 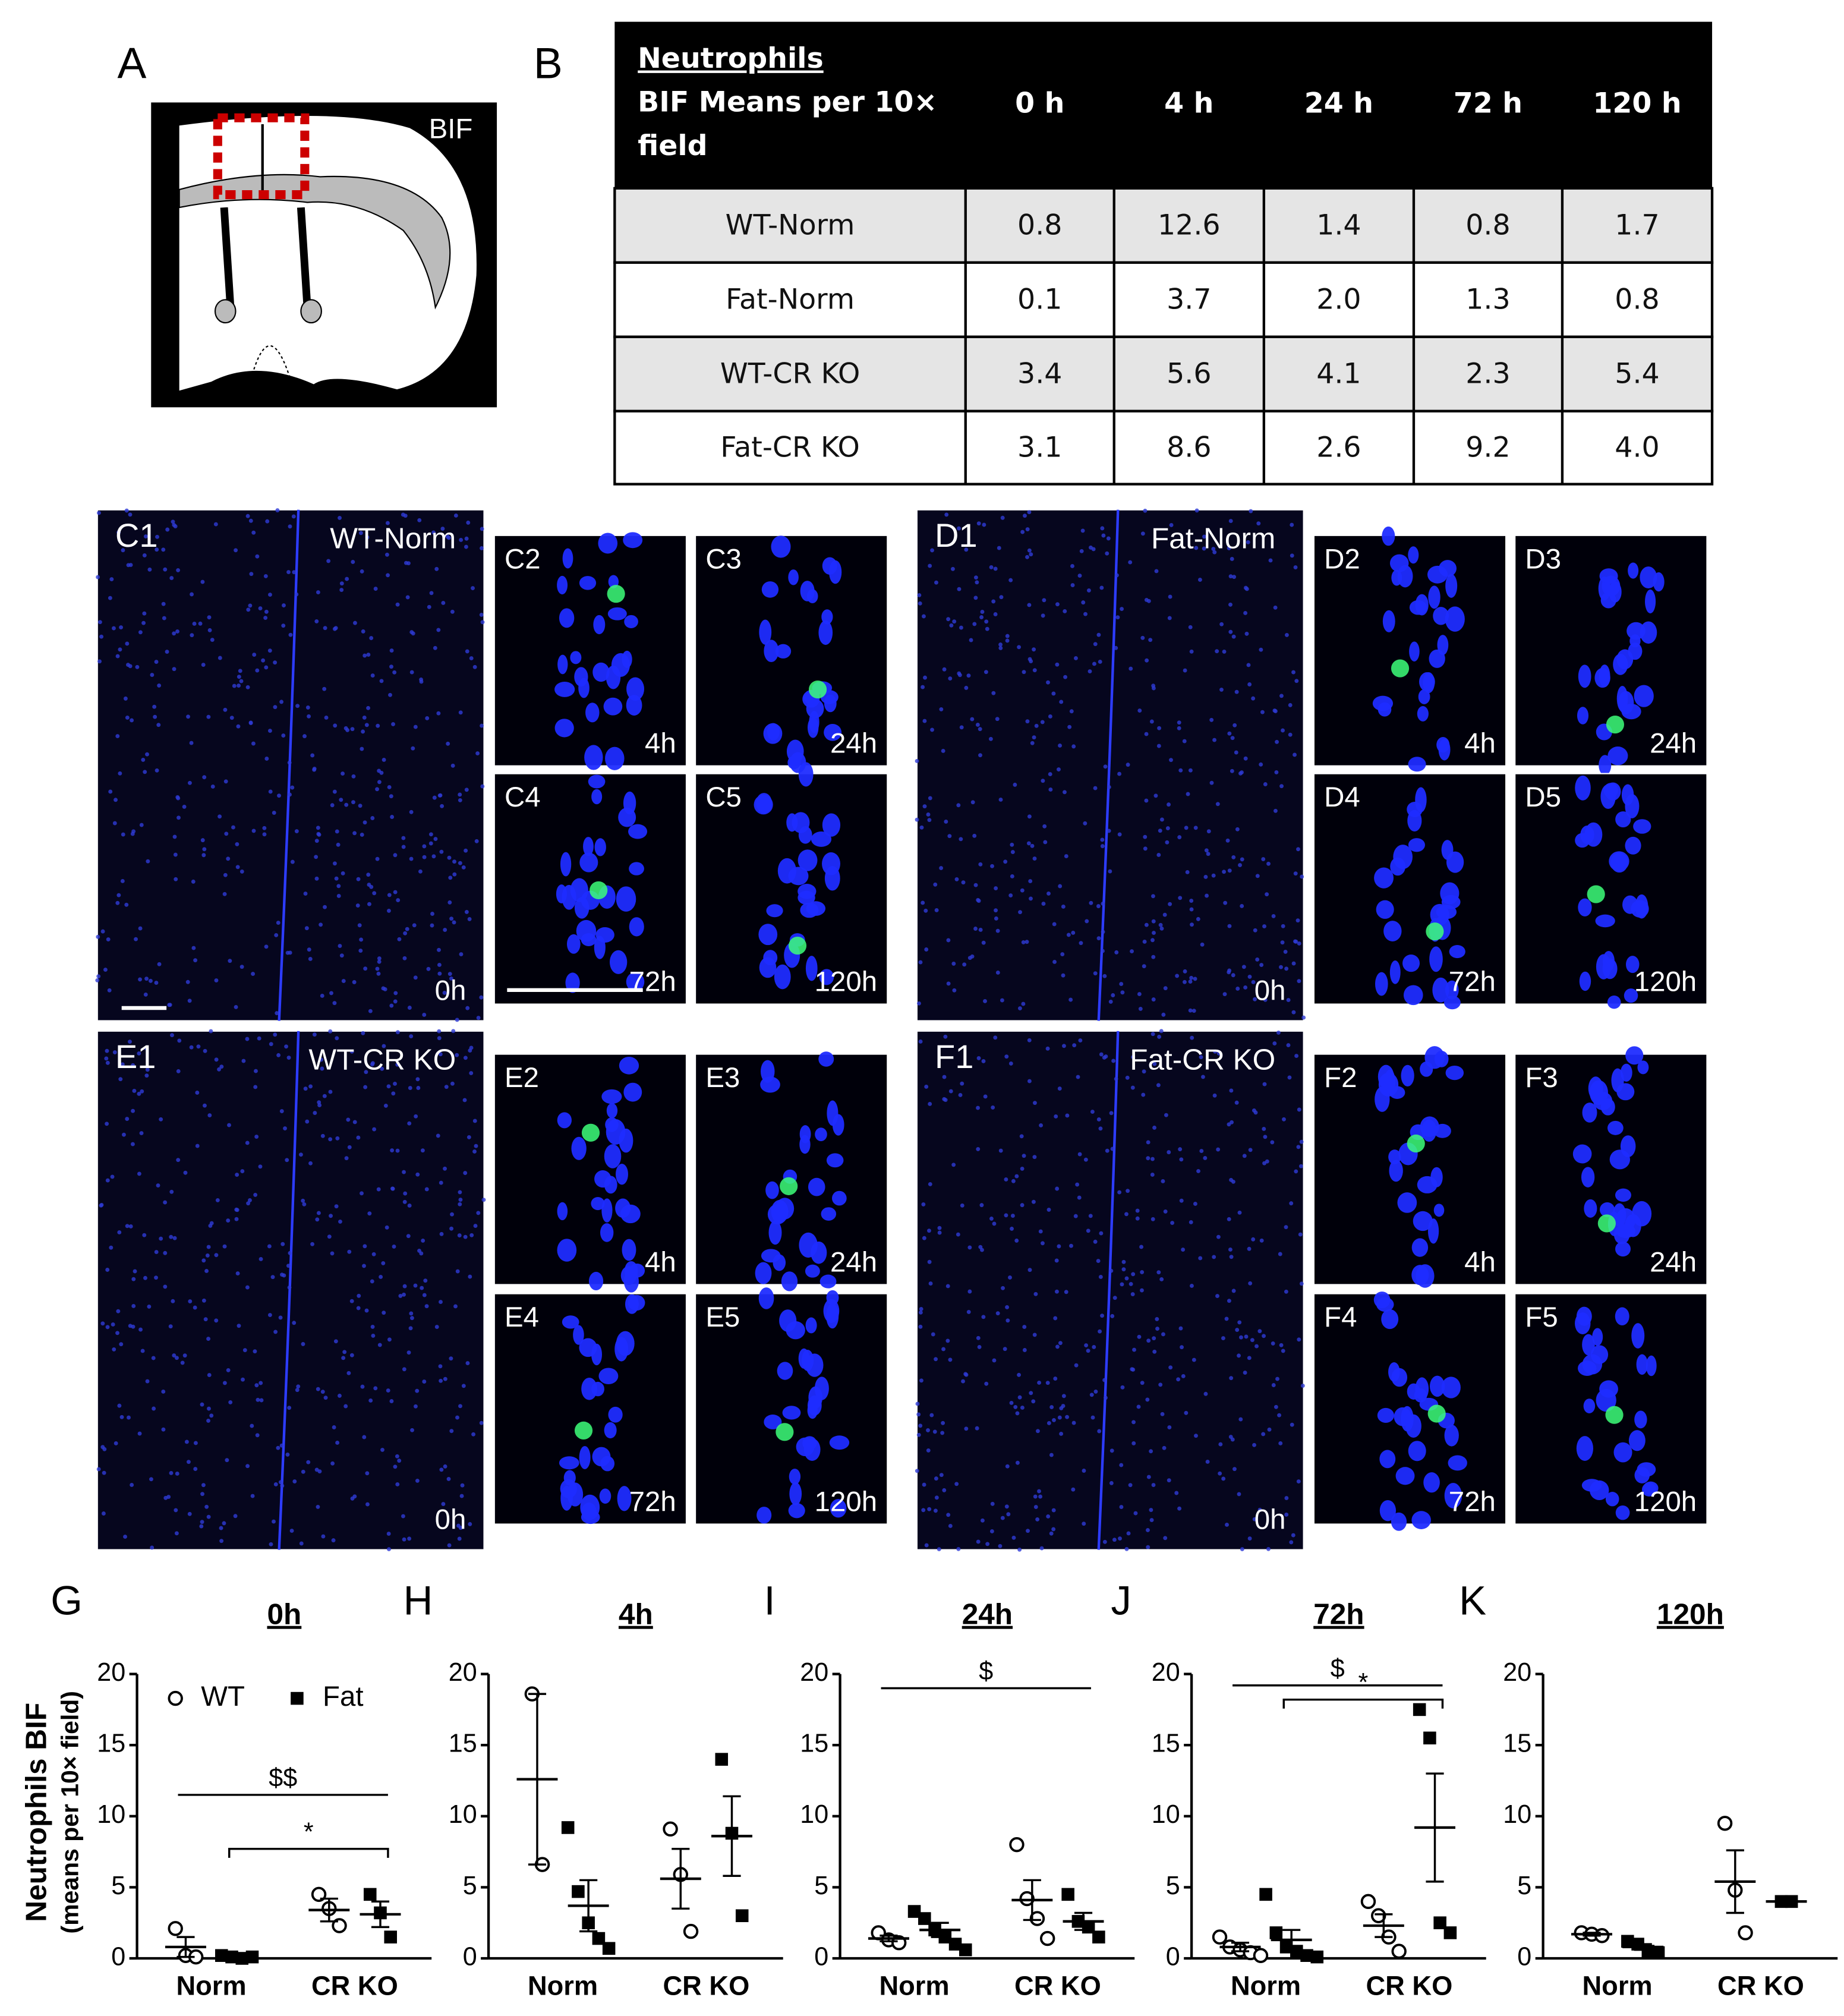 What do you see at coordinates (853, 1262) in the screenshot?
I see `time-label: 24h` at bounding box center [853, 1262].